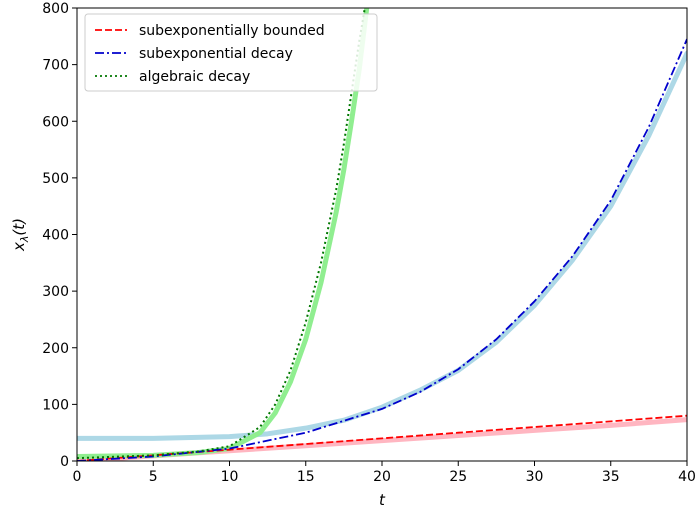 The image size is (697, 513). What do you see at coordinates (55, 9) in the screenshot?
I see `y-tick-label: 800` at bounding box center [55, 9].